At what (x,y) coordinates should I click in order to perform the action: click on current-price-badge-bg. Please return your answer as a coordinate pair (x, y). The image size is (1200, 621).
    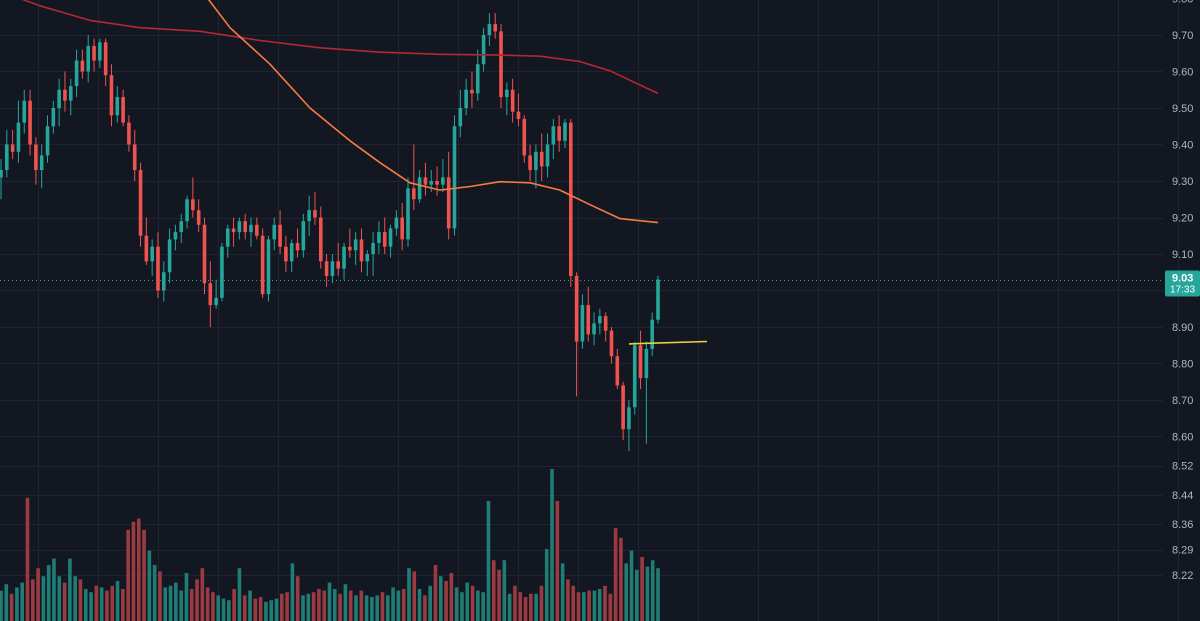
    Looking at the image, I should click on (1182, 283).